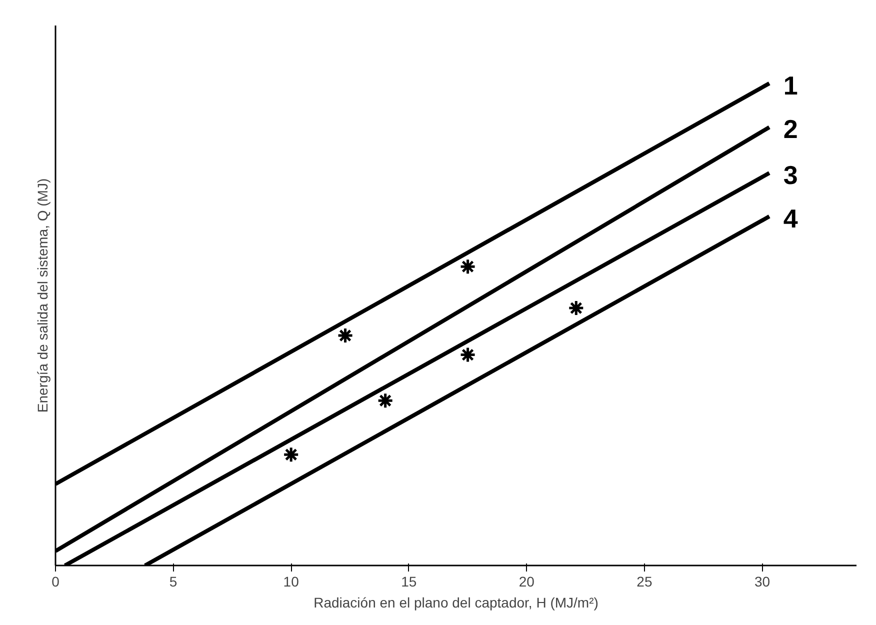 This screenshot has height=625, width=876. What do you see at coordinates (173, 582) in the screenshot?
I see `x-tick-label: 5` at bounding box center [173, 582].